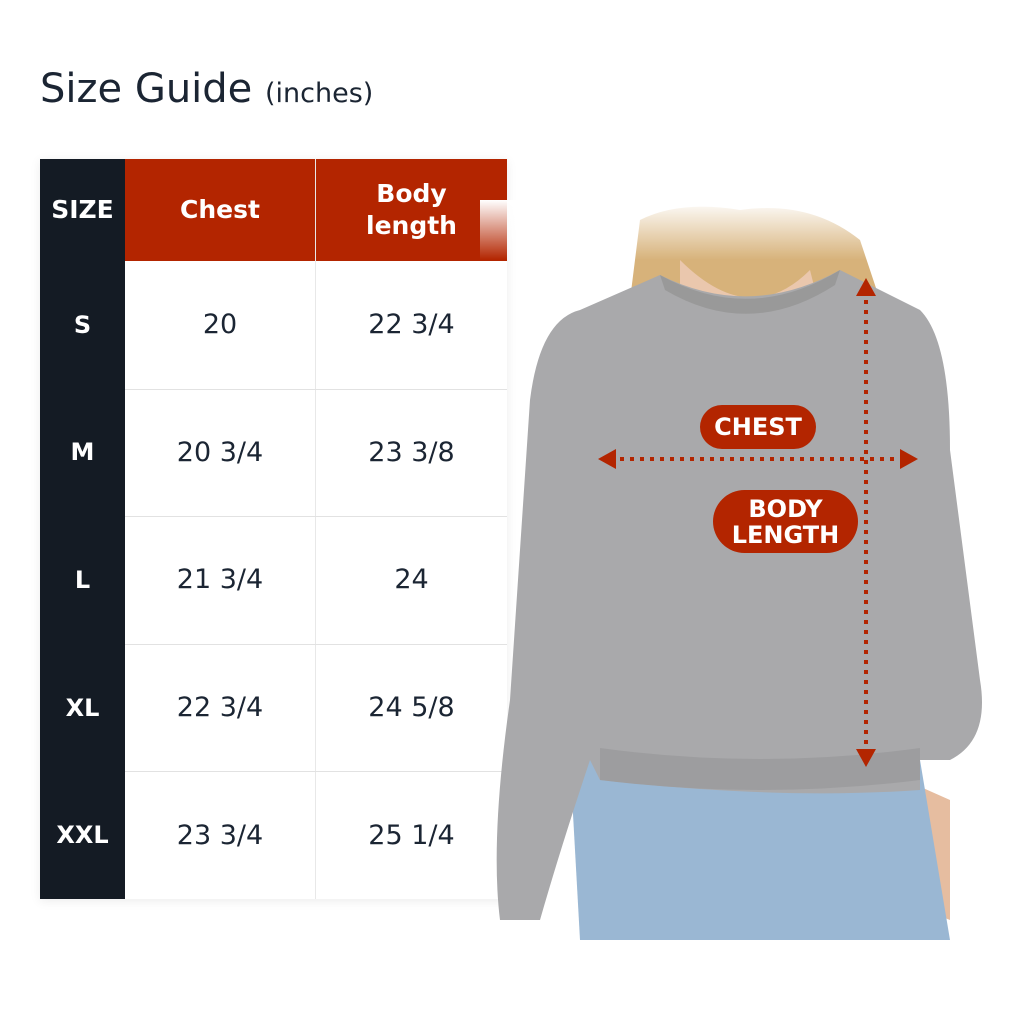 The image size is (1024, 1024). I want to click on header-size: SIZE, so click(82, 210).